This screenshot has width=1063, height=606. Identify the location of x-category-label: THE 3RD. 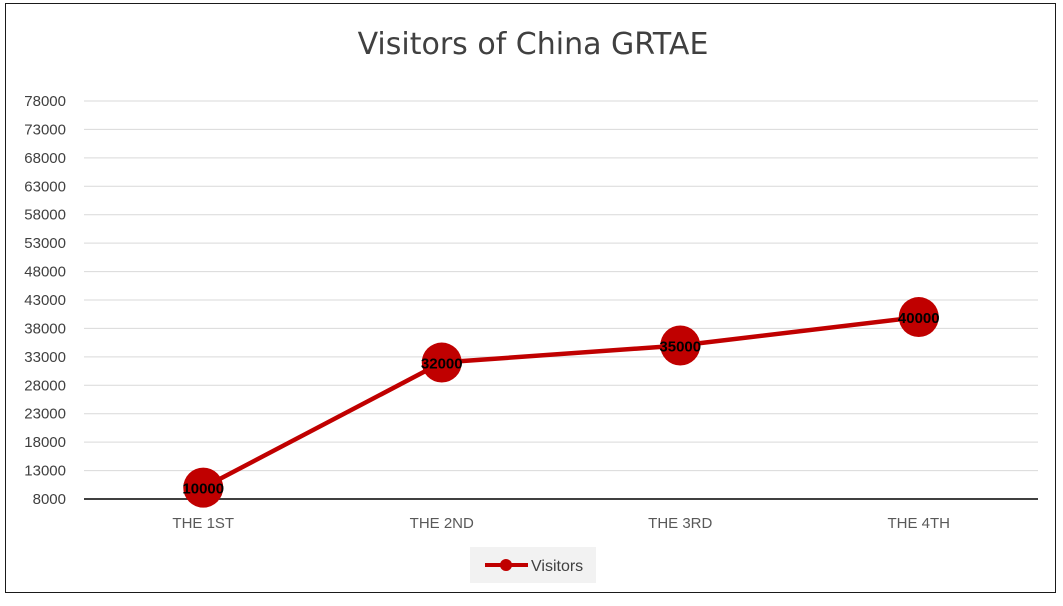
(680, 523).